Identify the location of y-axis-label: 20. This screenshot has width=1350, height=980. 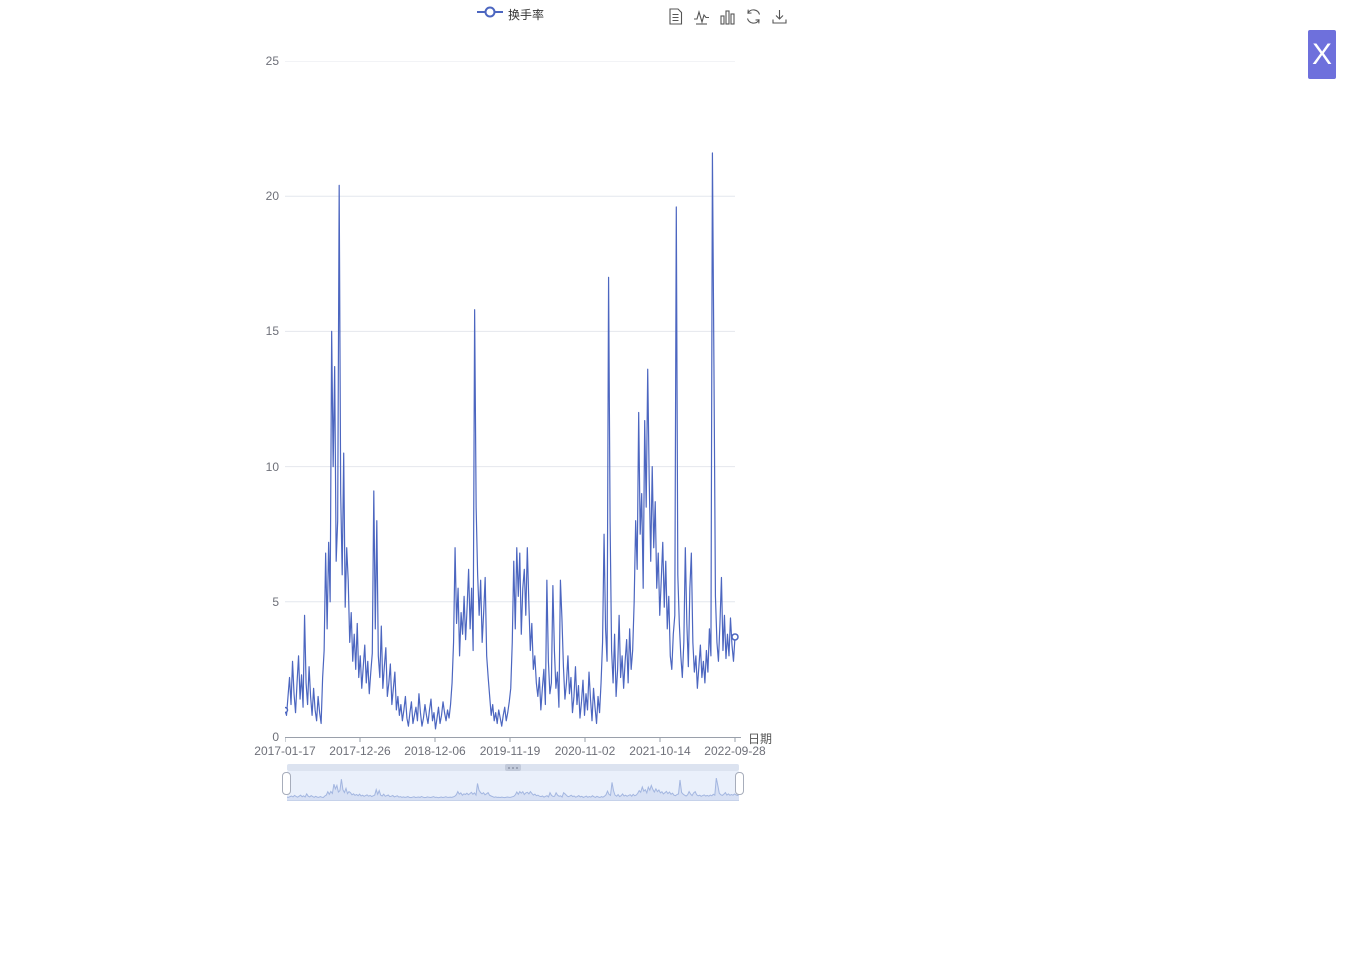
(272, 196).